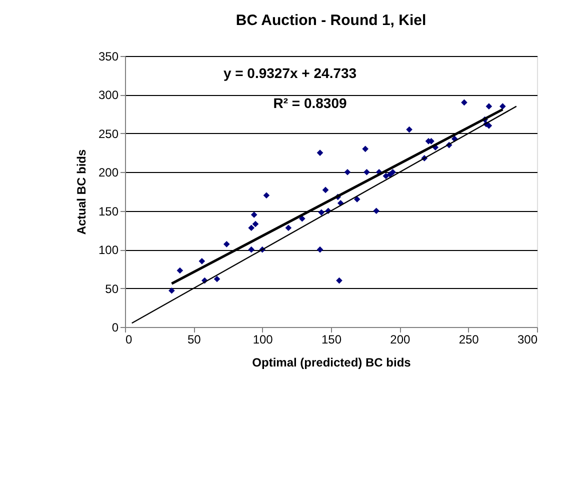  Describe the element at coordinates (108, 133) in the screenshot. I see `y-tick-label: 250` at that location.